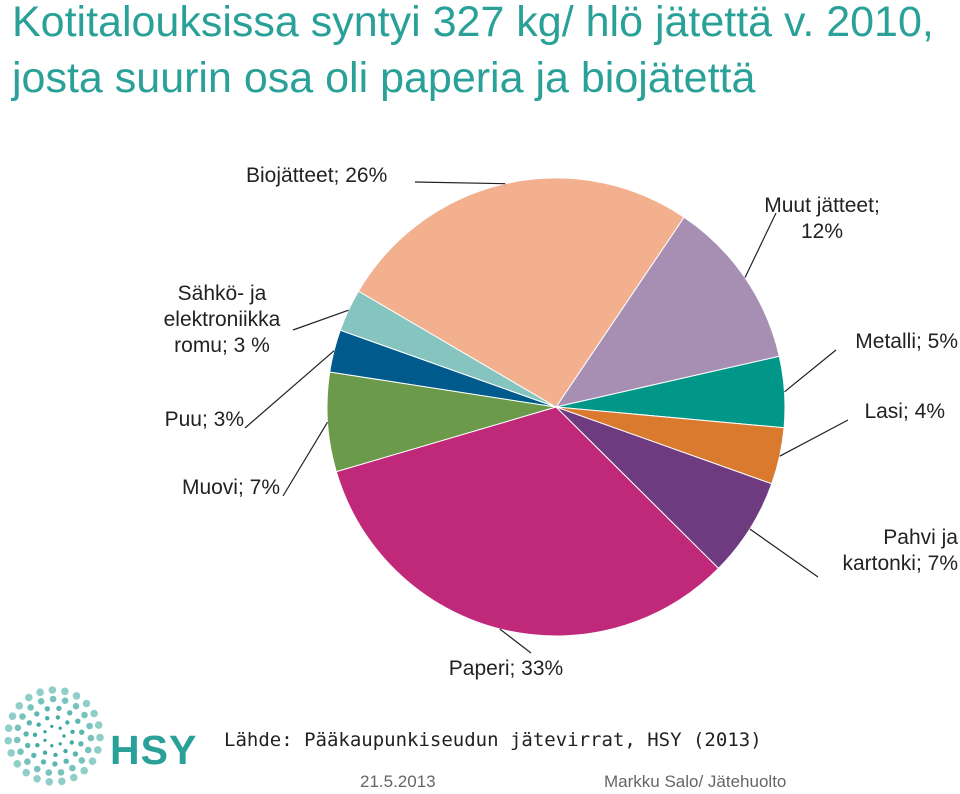 The width and height of the screenshot is (960, 794). What do you see at coordinates (398, 781) in the screenshot?
I see `footer-date: 21.5.2013` at bounding box center [398, 781].